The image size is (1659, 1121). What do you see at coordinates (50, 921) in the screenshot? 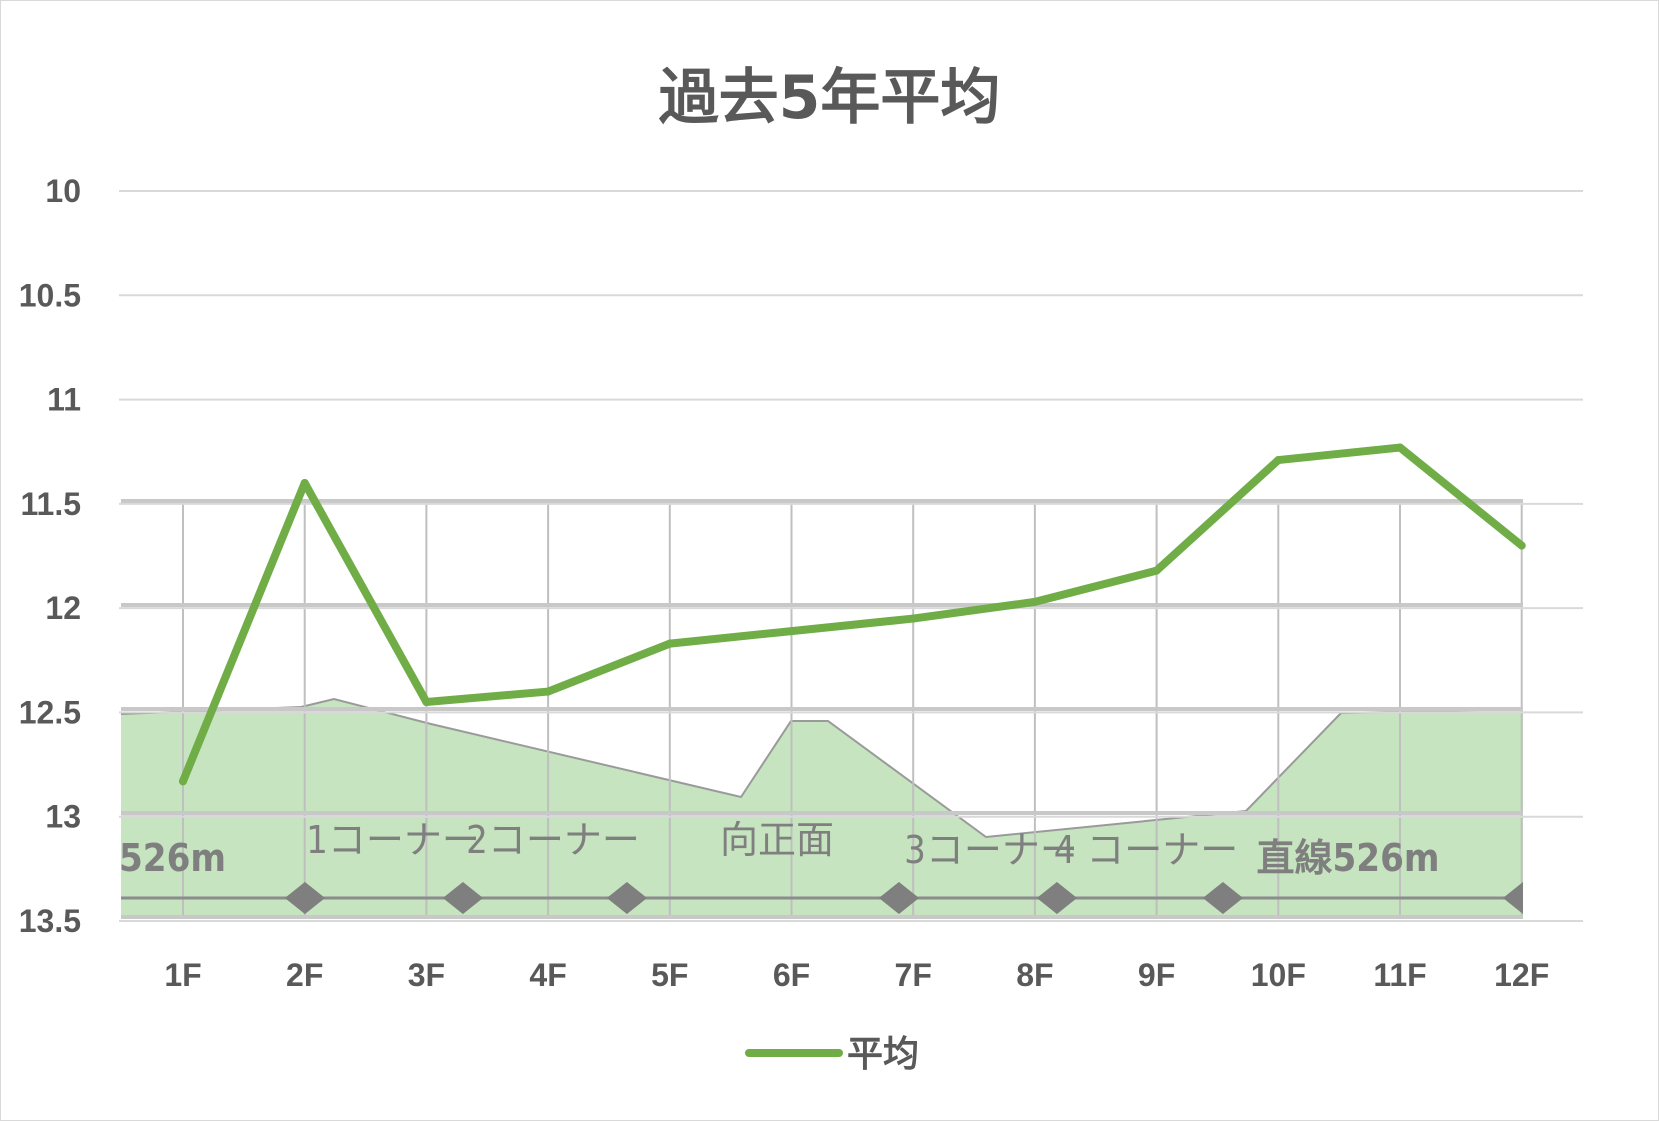
I see `y-tick-label: 13.5` at bounding box center [50, 921].